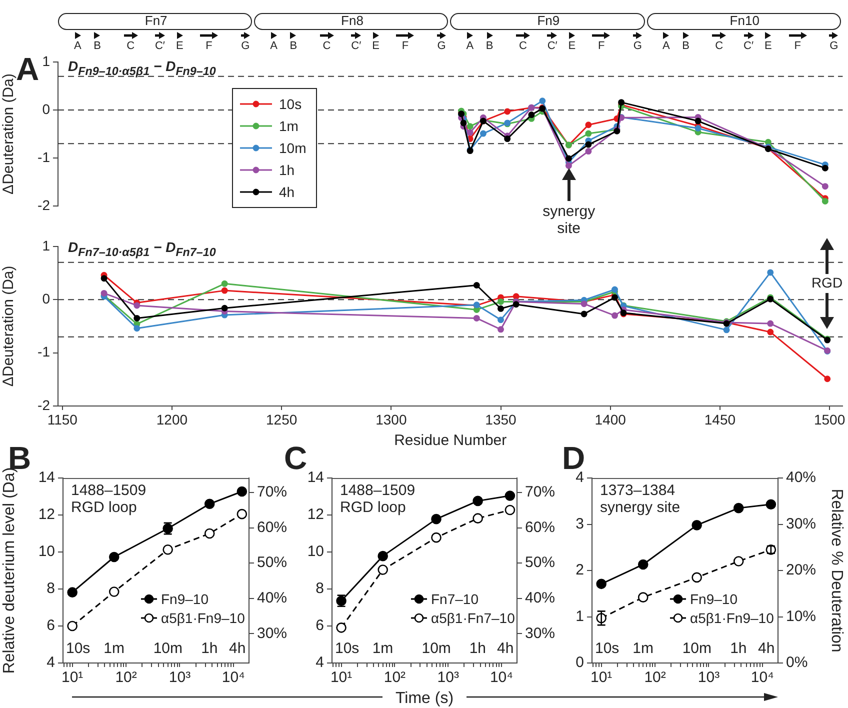 Image resolution: width=848 pixels, height=708 pixels. I want to click on x-axis-title: Time (s), so click(424, 698).